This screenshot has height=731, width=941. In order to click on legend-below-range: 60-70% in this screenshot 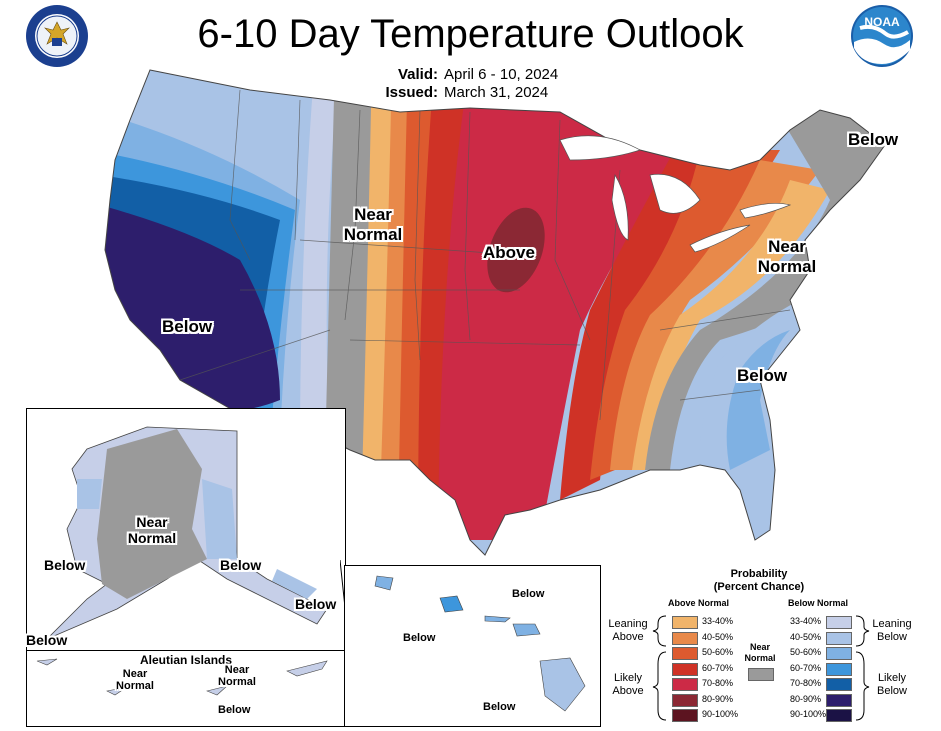, I will do `click(806, 667)`.